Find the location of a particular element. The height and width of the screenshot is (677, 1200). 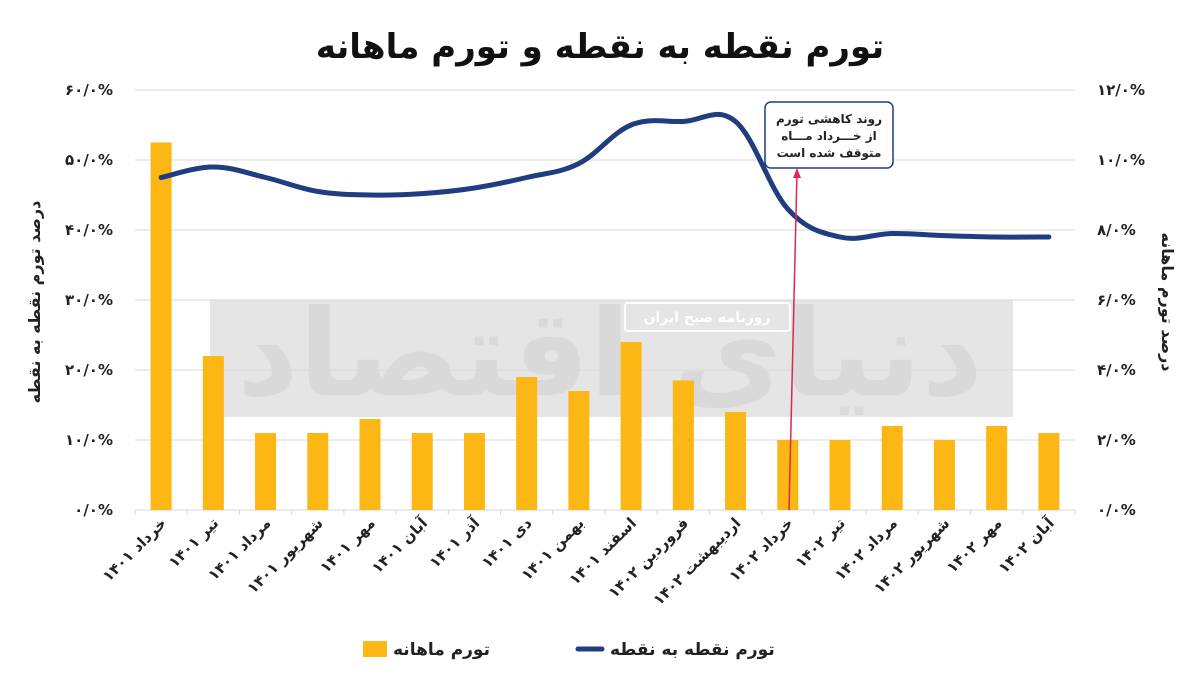

legend: تورم ماهانه تورم نقطه به نقطه is located at coordinates (569, 650).